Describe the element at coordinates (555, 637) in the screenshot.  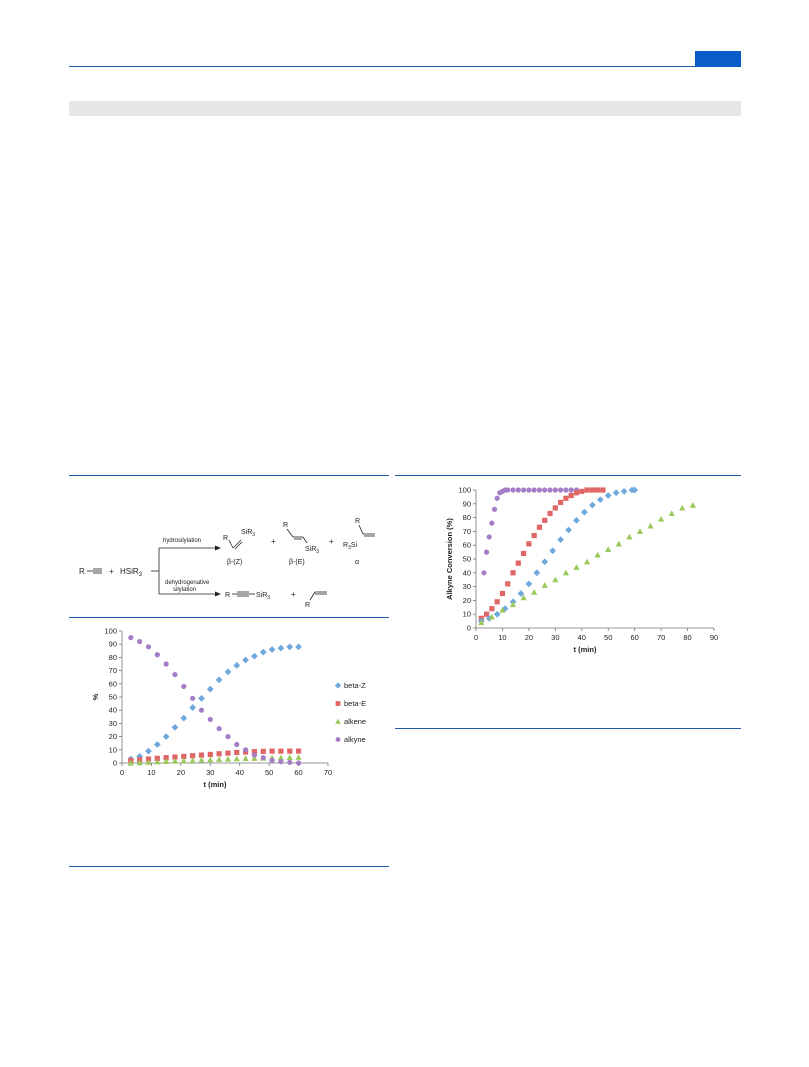
I see `chart2-x-tick-label: 30` at that location.